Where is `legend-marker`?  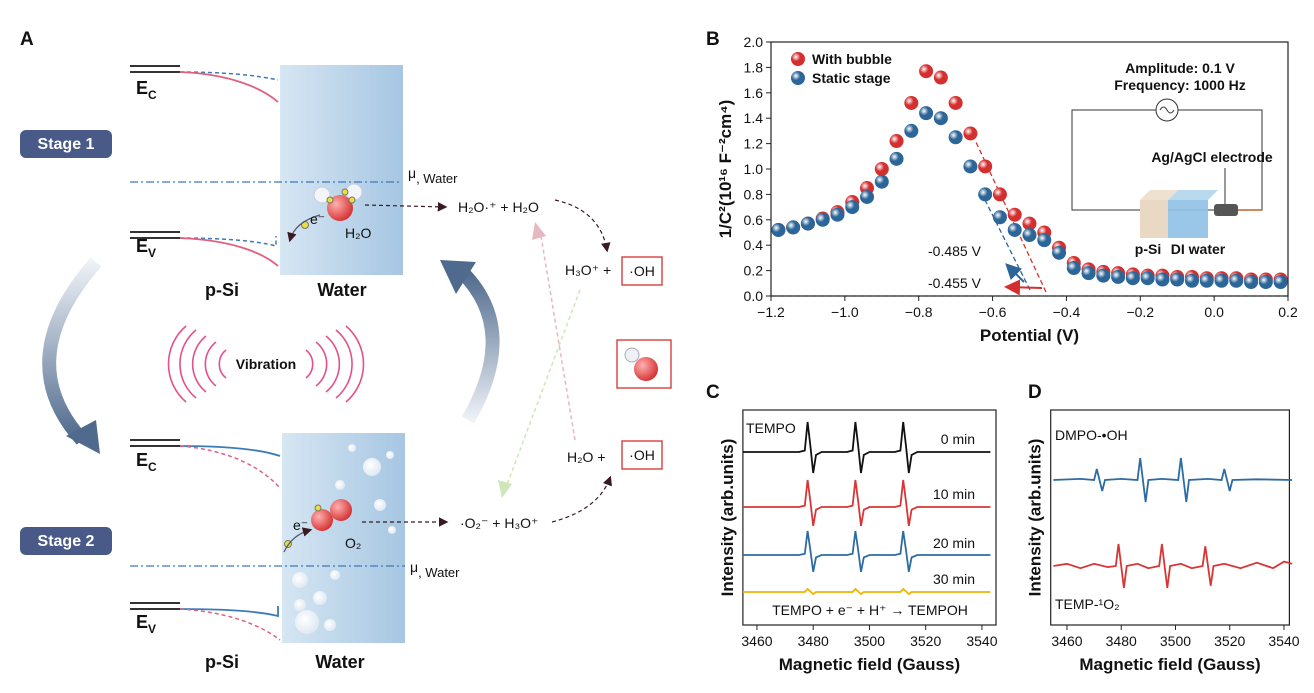 legend-marker is located at coordinates (798, 59).